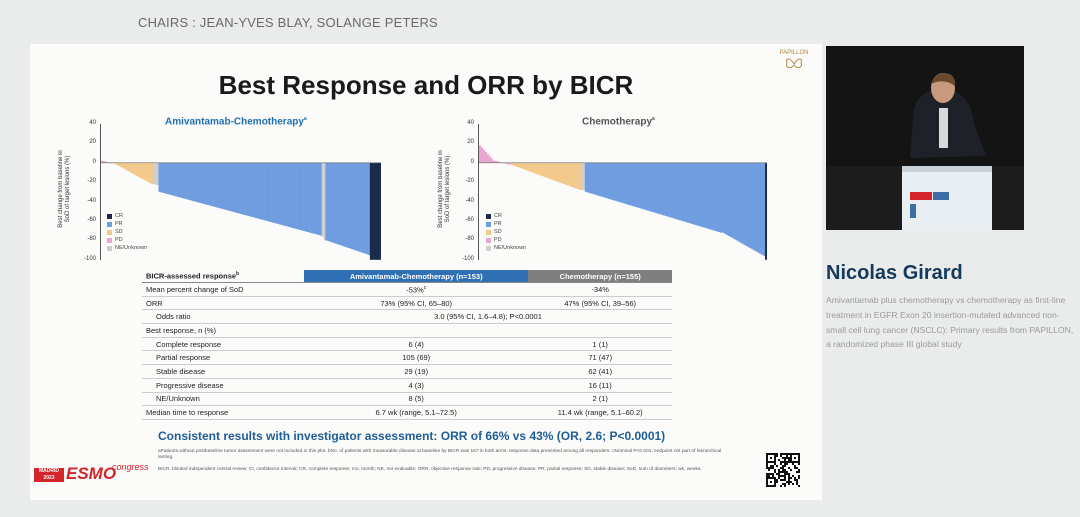 The height and width of the screenshot is (517, 1080). I want to click on qr-code, so click(783, 470).